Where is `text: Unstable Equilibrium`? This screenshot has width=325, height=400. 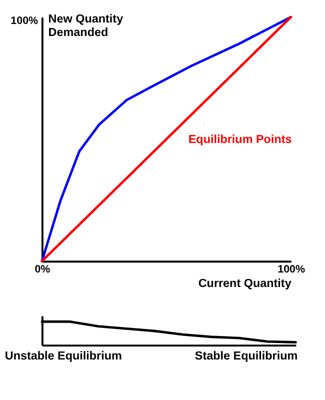
text: Unstable Equilibrium is located at coordinates (63, 356).